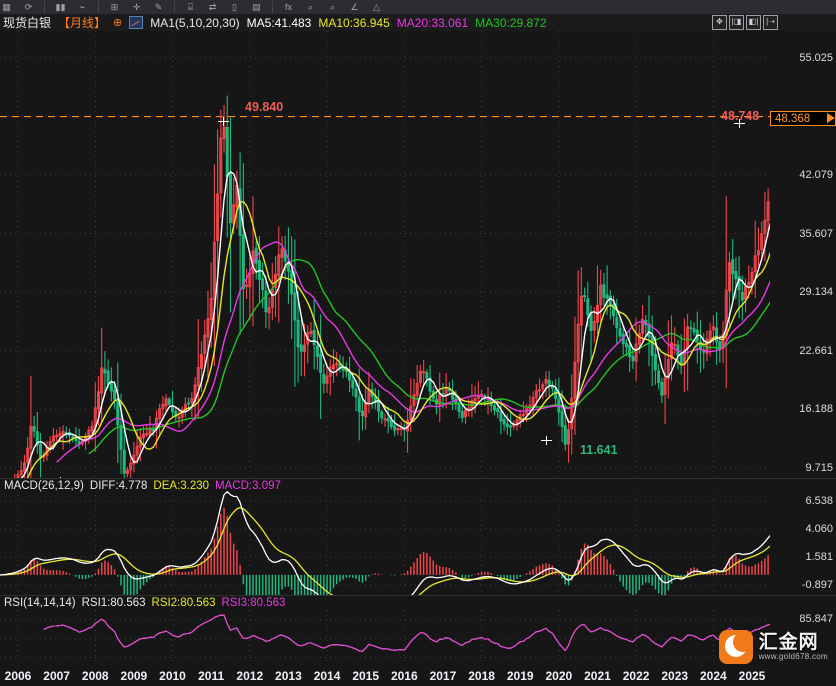 The image size is (836, 686). What do you see at coordinates (816, 175) in the screenshot?
I see `price-y-tick-label: 42.079` at bounding box center [816, 175].